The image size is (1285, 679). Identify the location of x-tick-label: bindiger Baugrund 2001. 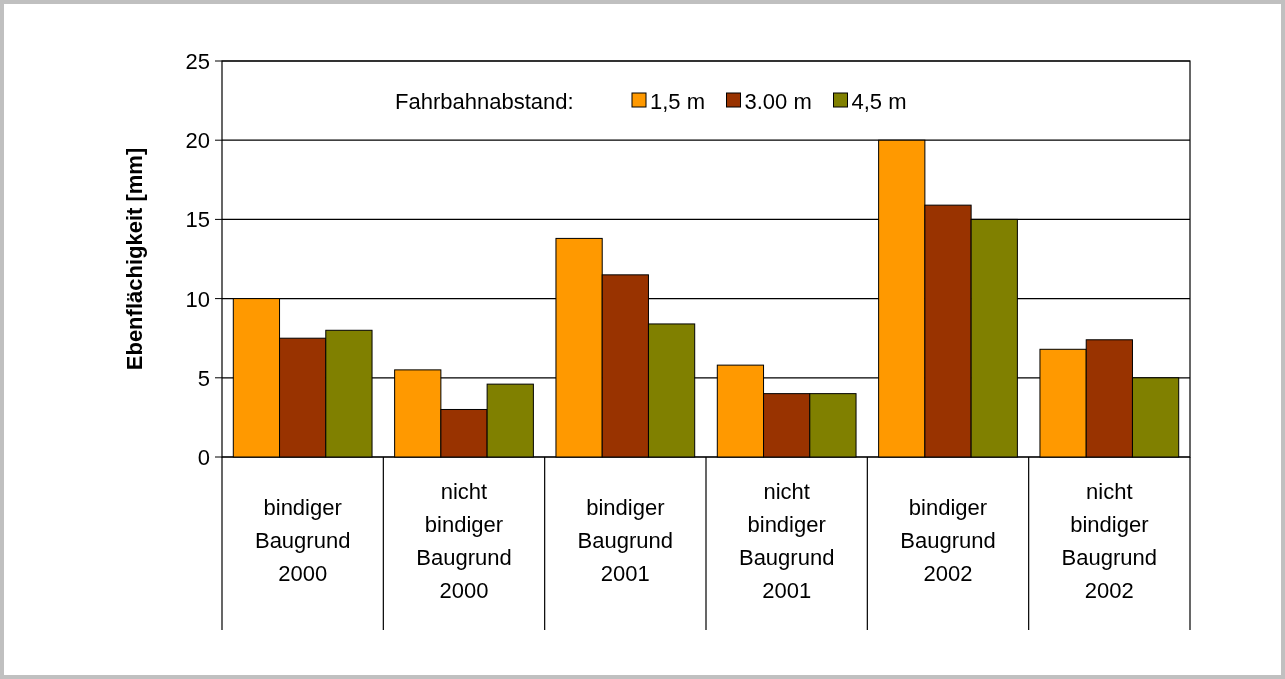
(625, 540).